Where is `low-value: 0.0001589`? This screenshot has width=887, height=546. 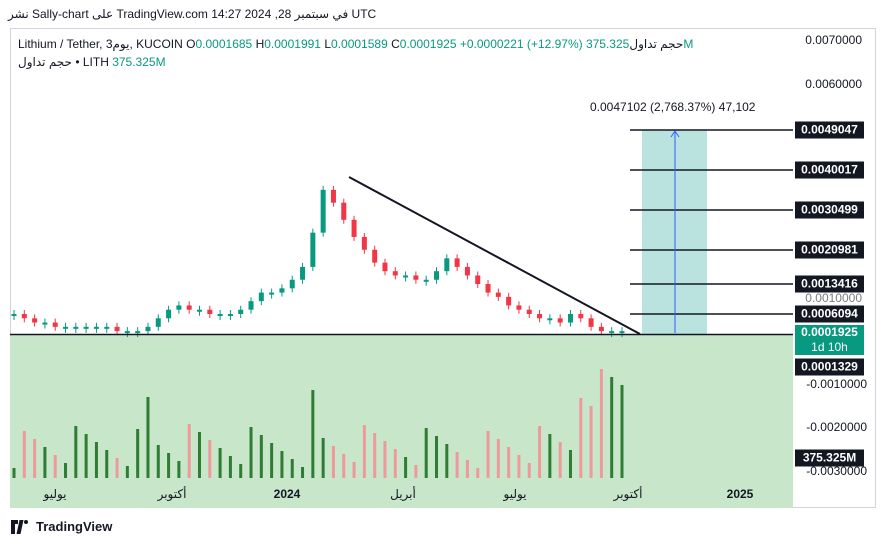
low-value: 0.0001589 is located at coordinates (359, 44).